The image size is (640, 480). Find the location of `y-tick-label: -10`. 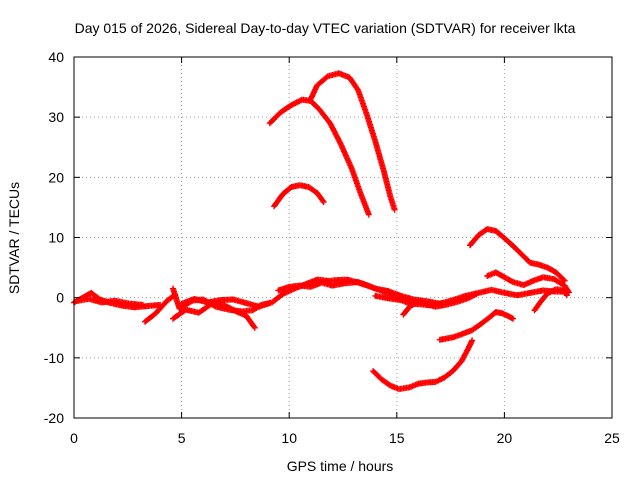

y-tick-label: -10 is located at coordinates (54, 358).